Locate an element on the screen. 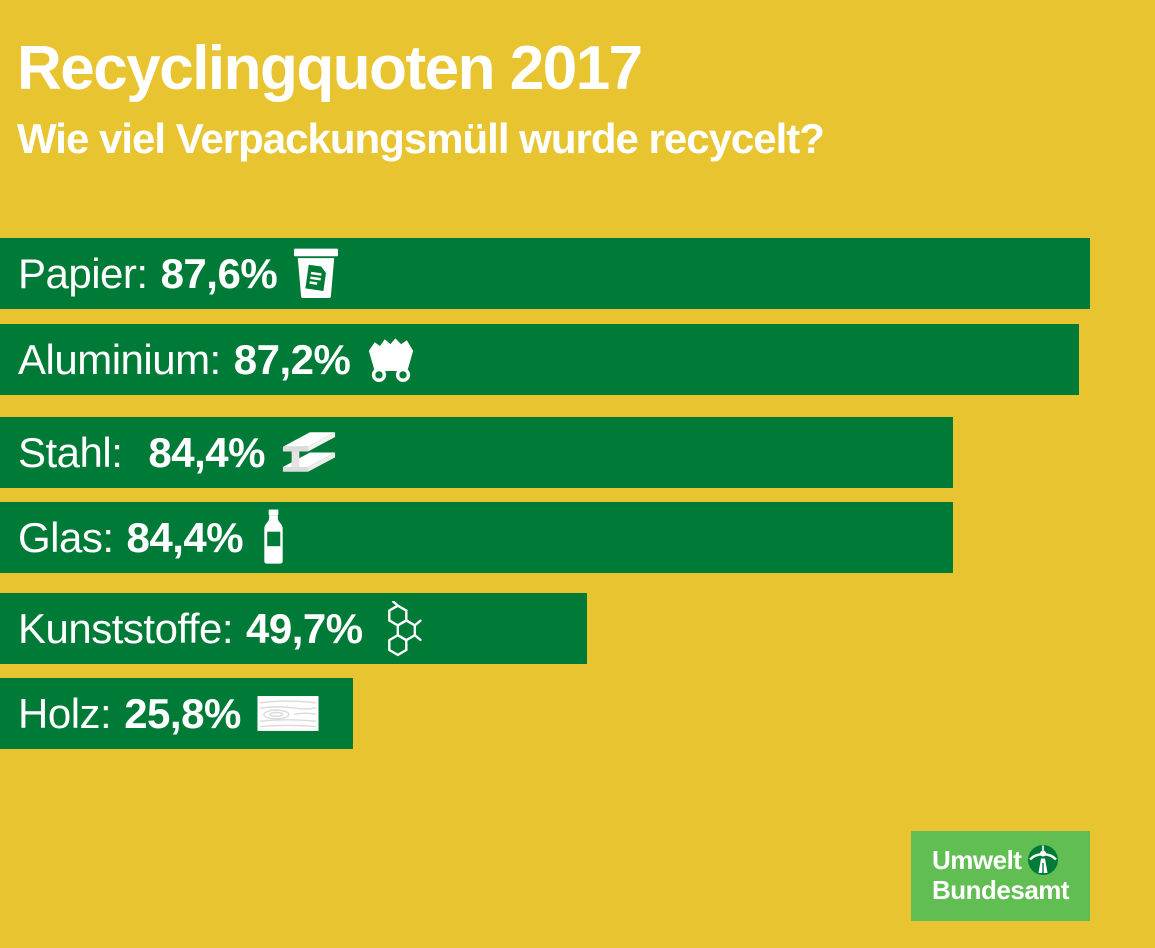  bar-aluminium: Aluminium: 87,2% is located at coordinates (539, 359).